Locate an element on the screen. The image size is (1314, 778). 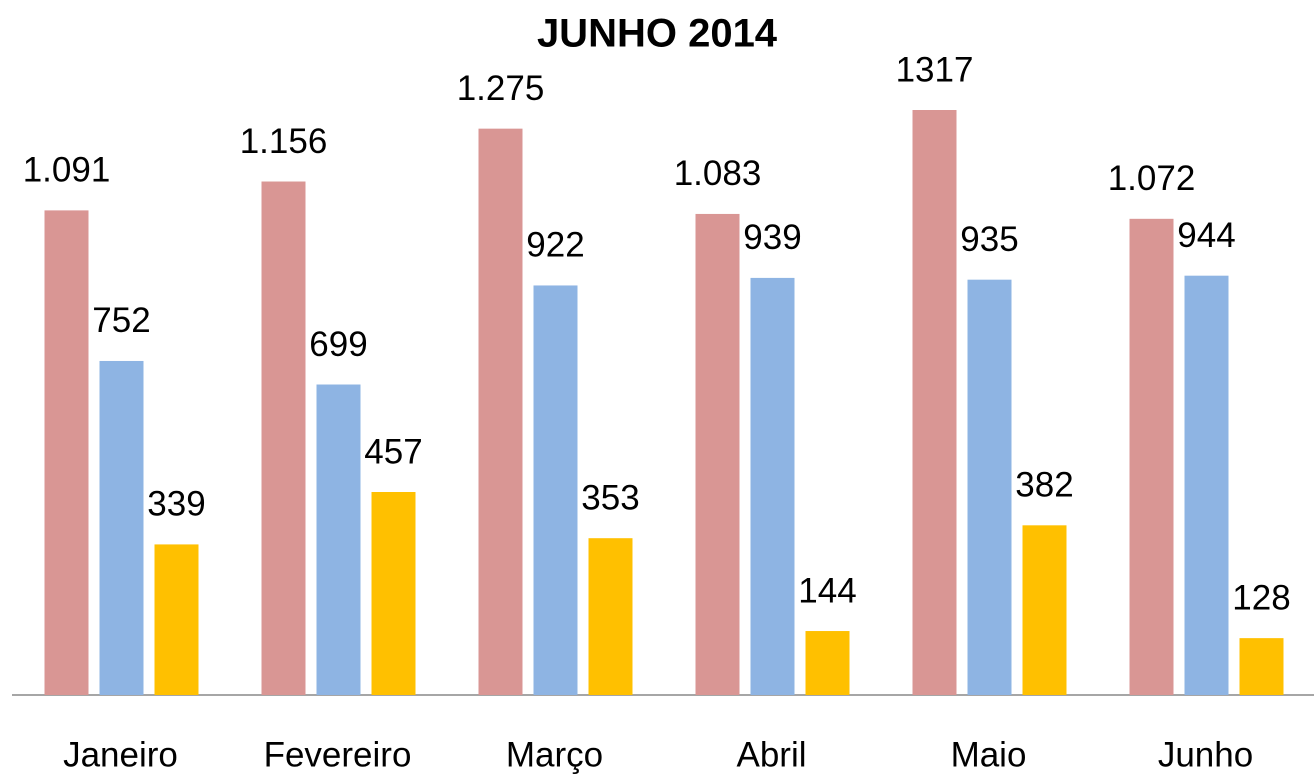
data-label: 1.083 is located at coordinates (718, 173).